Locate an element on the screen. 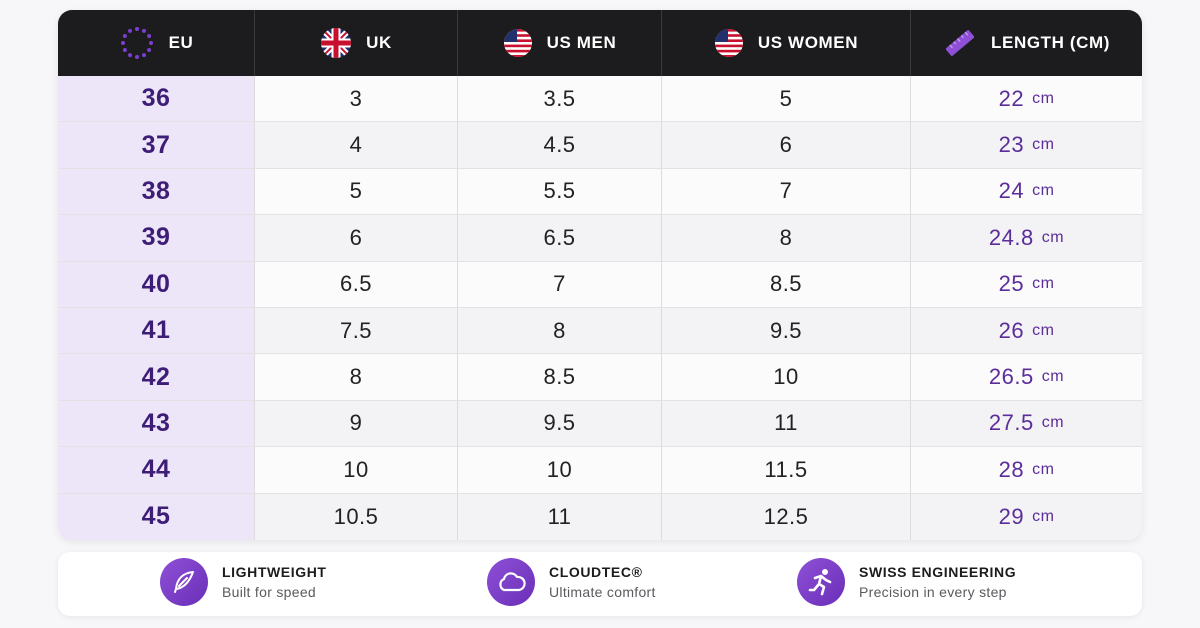  feature-title: CLOUDTEC® is located at coordinates (596, 572).